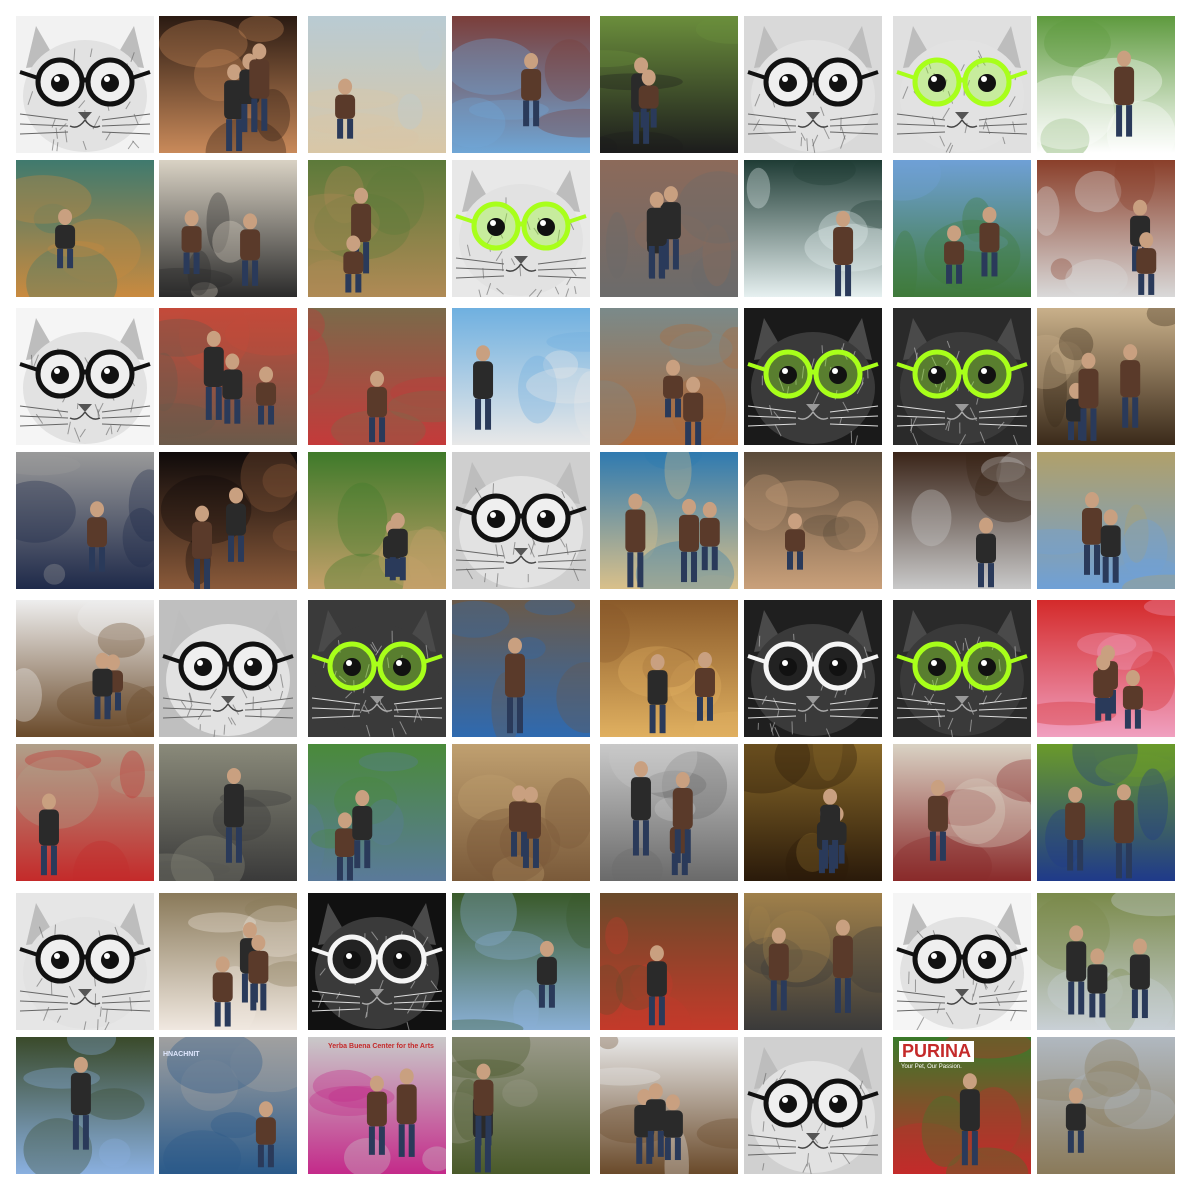  Describe the element at coordinates (228, 961) in the screenshot. I see `photo-puppy-on-rug` at that location.